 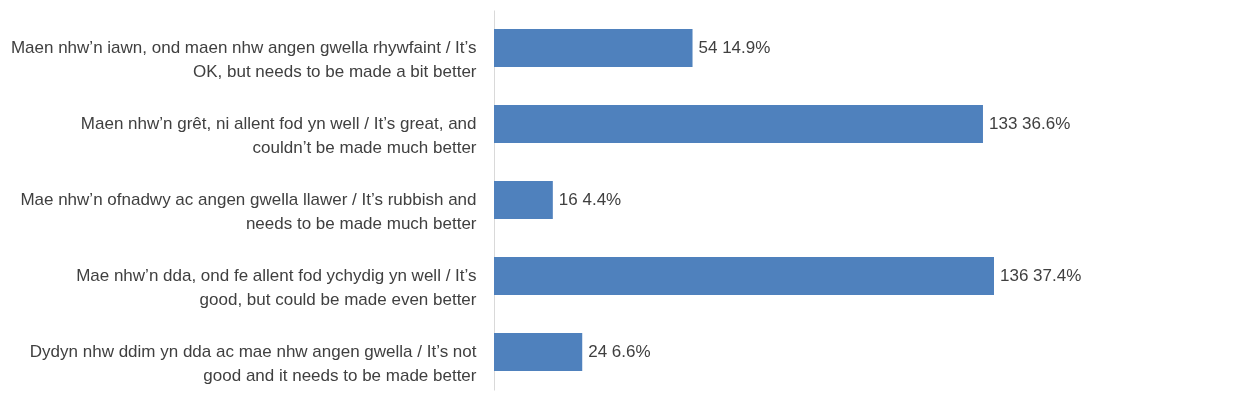 What do you see at coordinates (619, 351) in the screenshot?
I see `data-label: 24 6.6%` at bounding box center [619, 351].